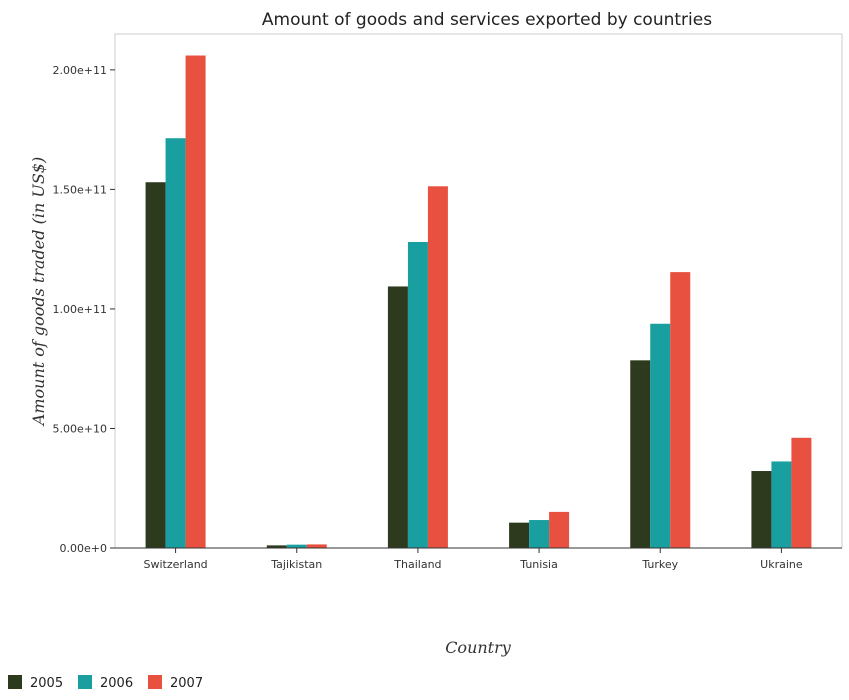  I want to click on bar-turkey-2005, so click(640, 454).